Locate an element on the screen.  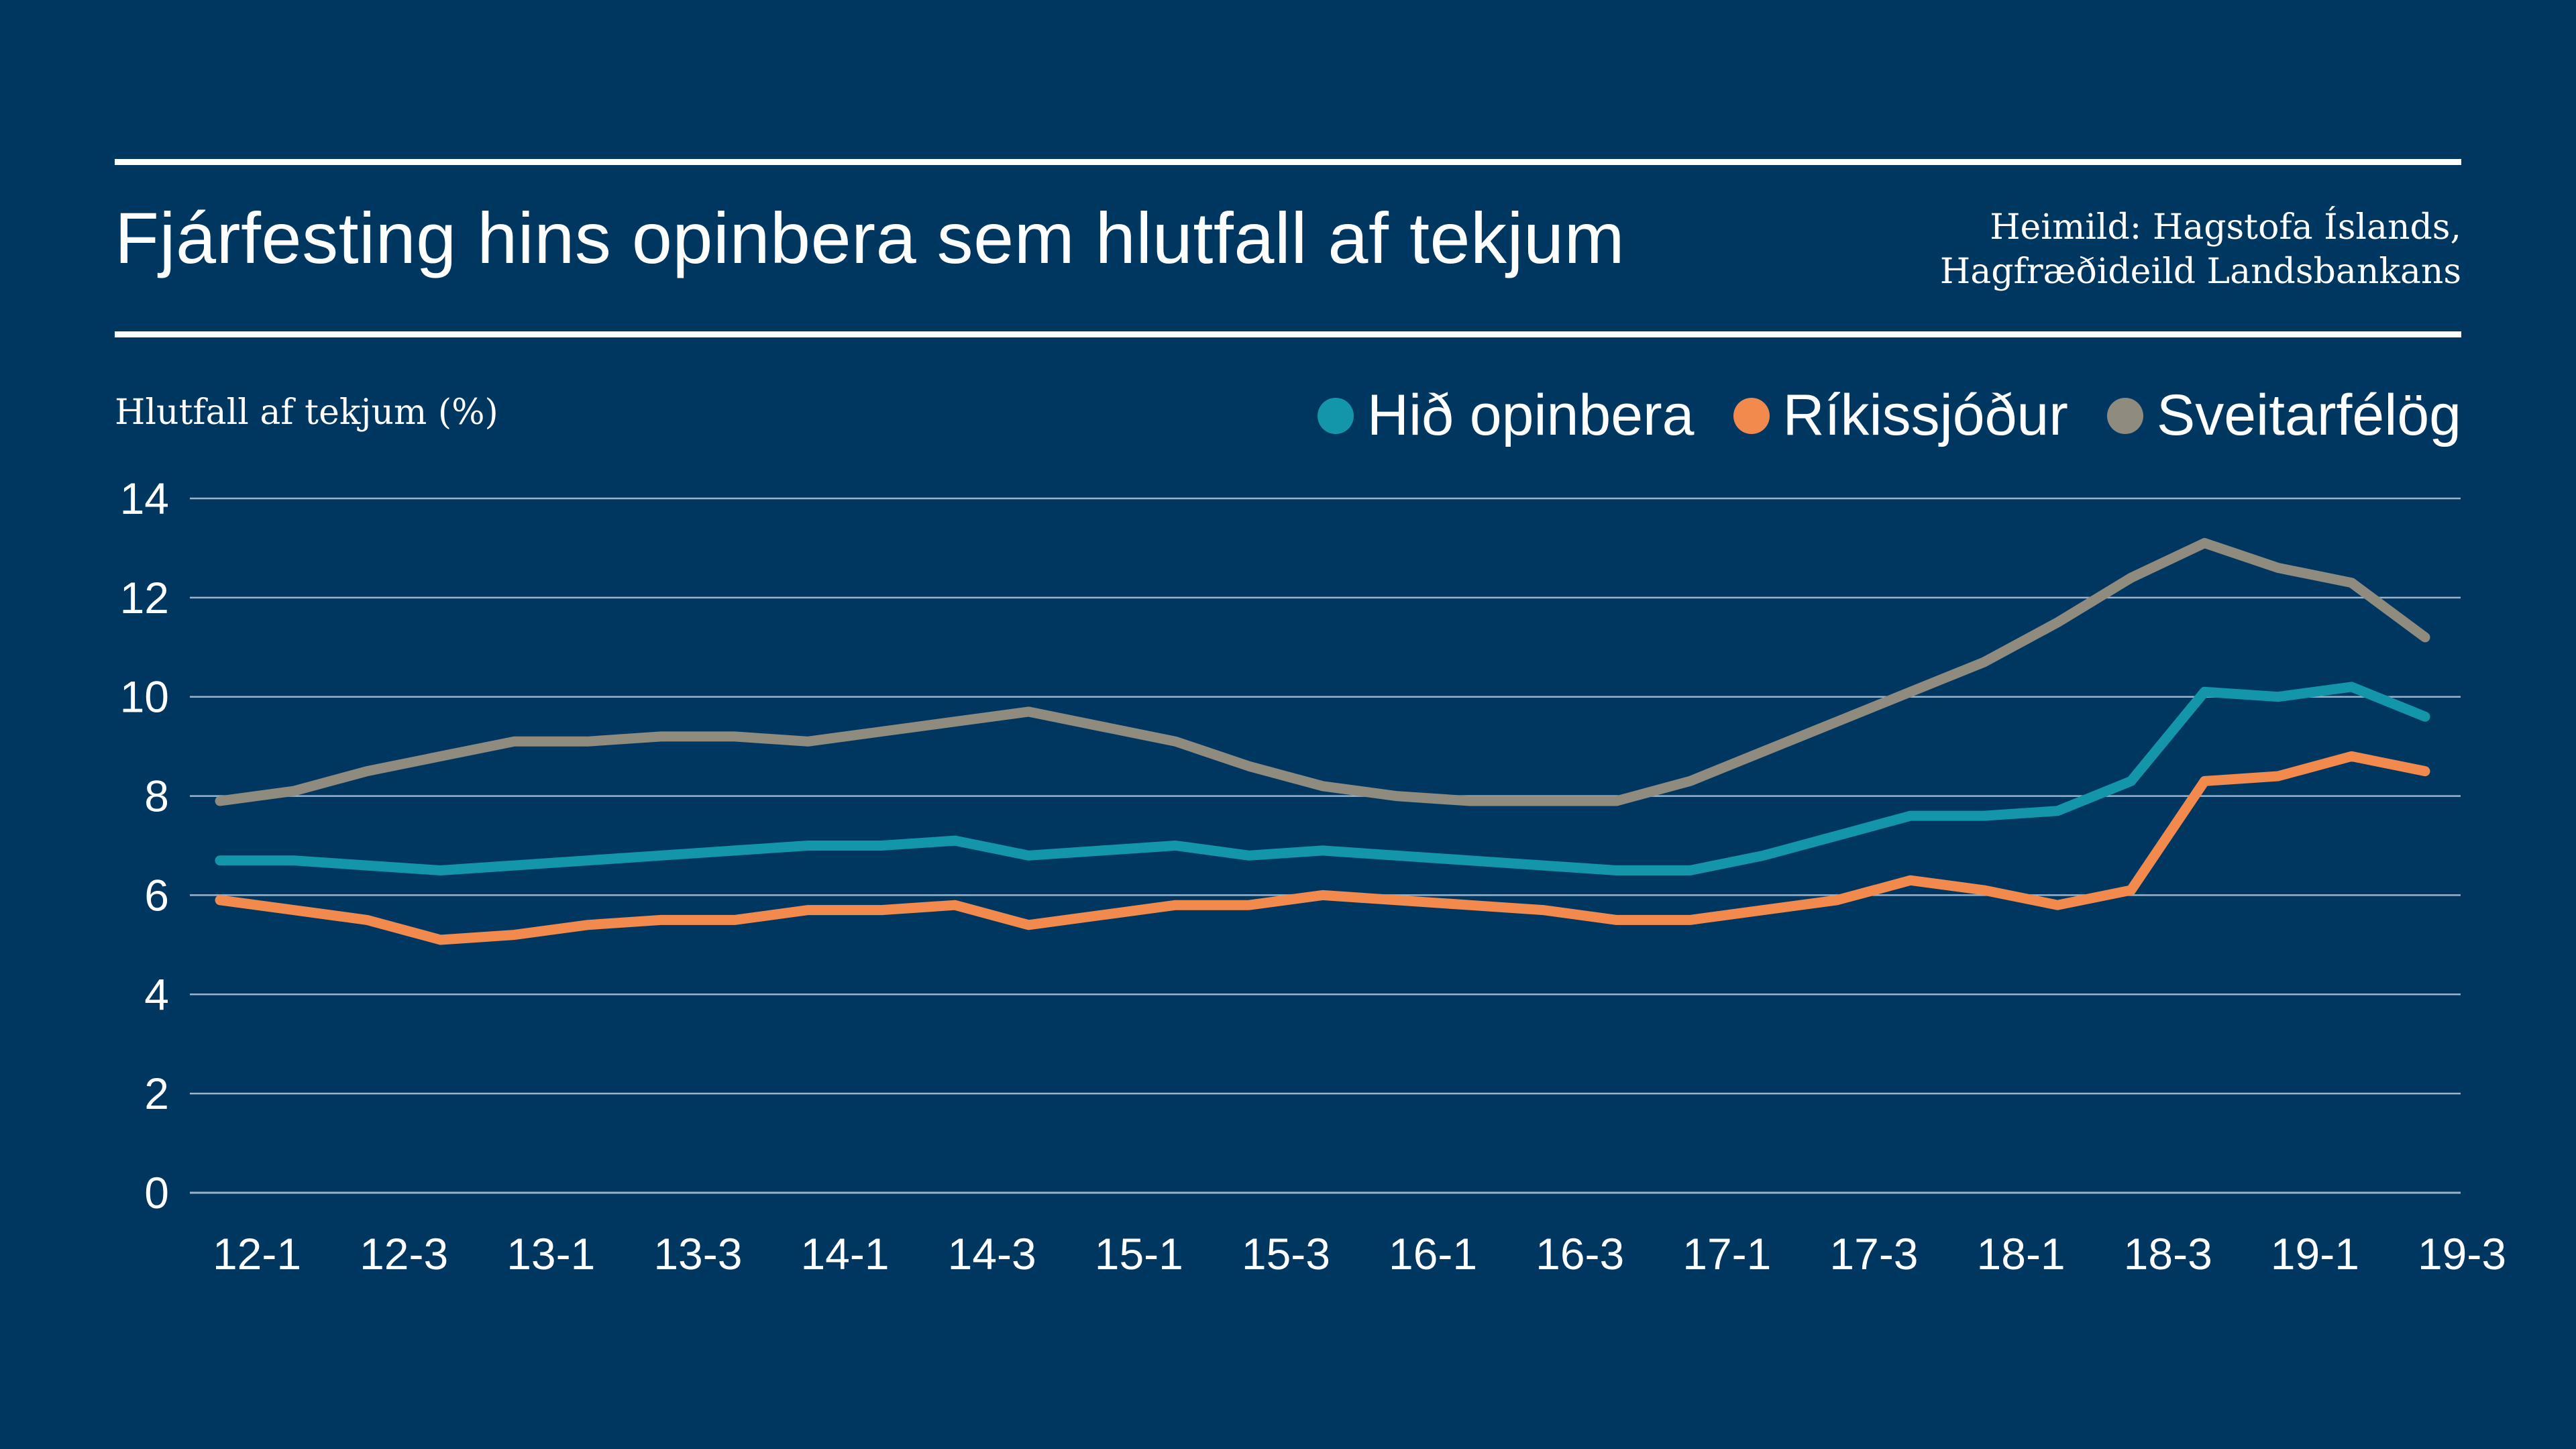
source-line-2: Hagfræðideild Landsbankans is located at coordinates (2200, 272).